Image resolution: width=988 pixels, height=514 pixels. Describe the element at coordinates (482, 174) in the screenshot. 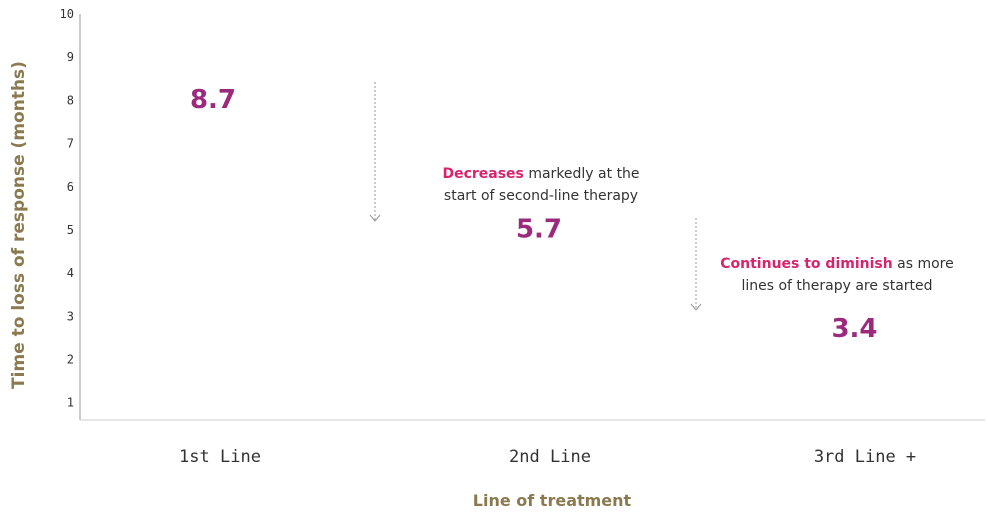

I see `annotation-1-highlight: Decreases` at that location.